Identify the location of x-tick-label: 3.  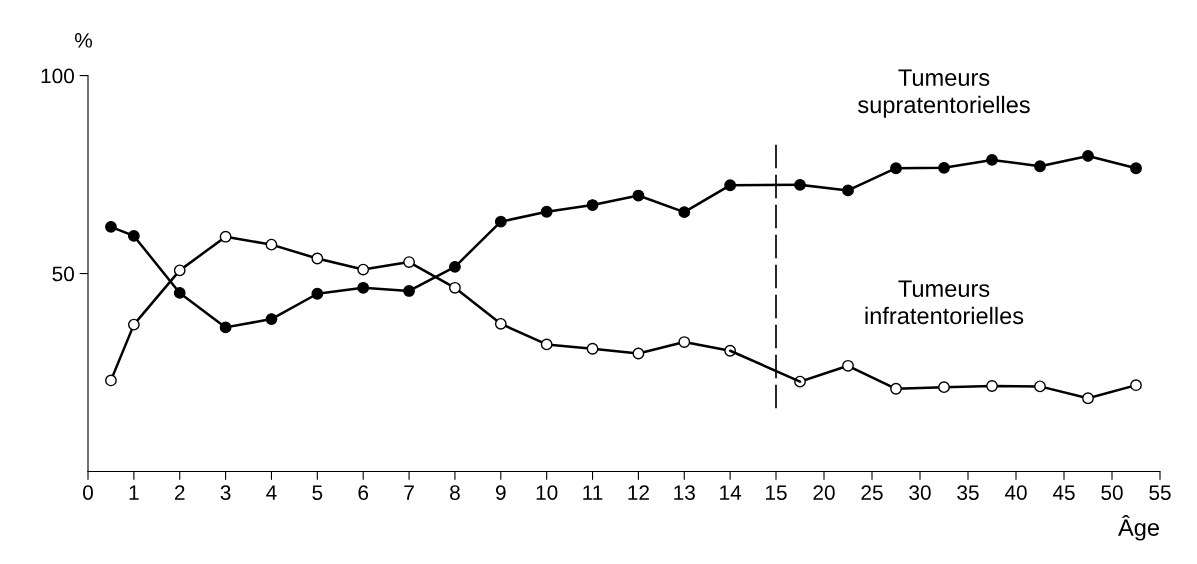
(225, 492).